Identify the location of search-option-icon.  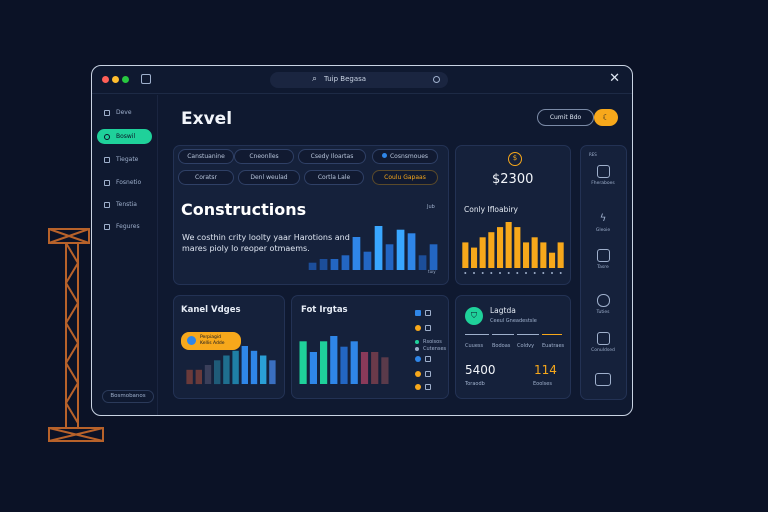
(436, 79).